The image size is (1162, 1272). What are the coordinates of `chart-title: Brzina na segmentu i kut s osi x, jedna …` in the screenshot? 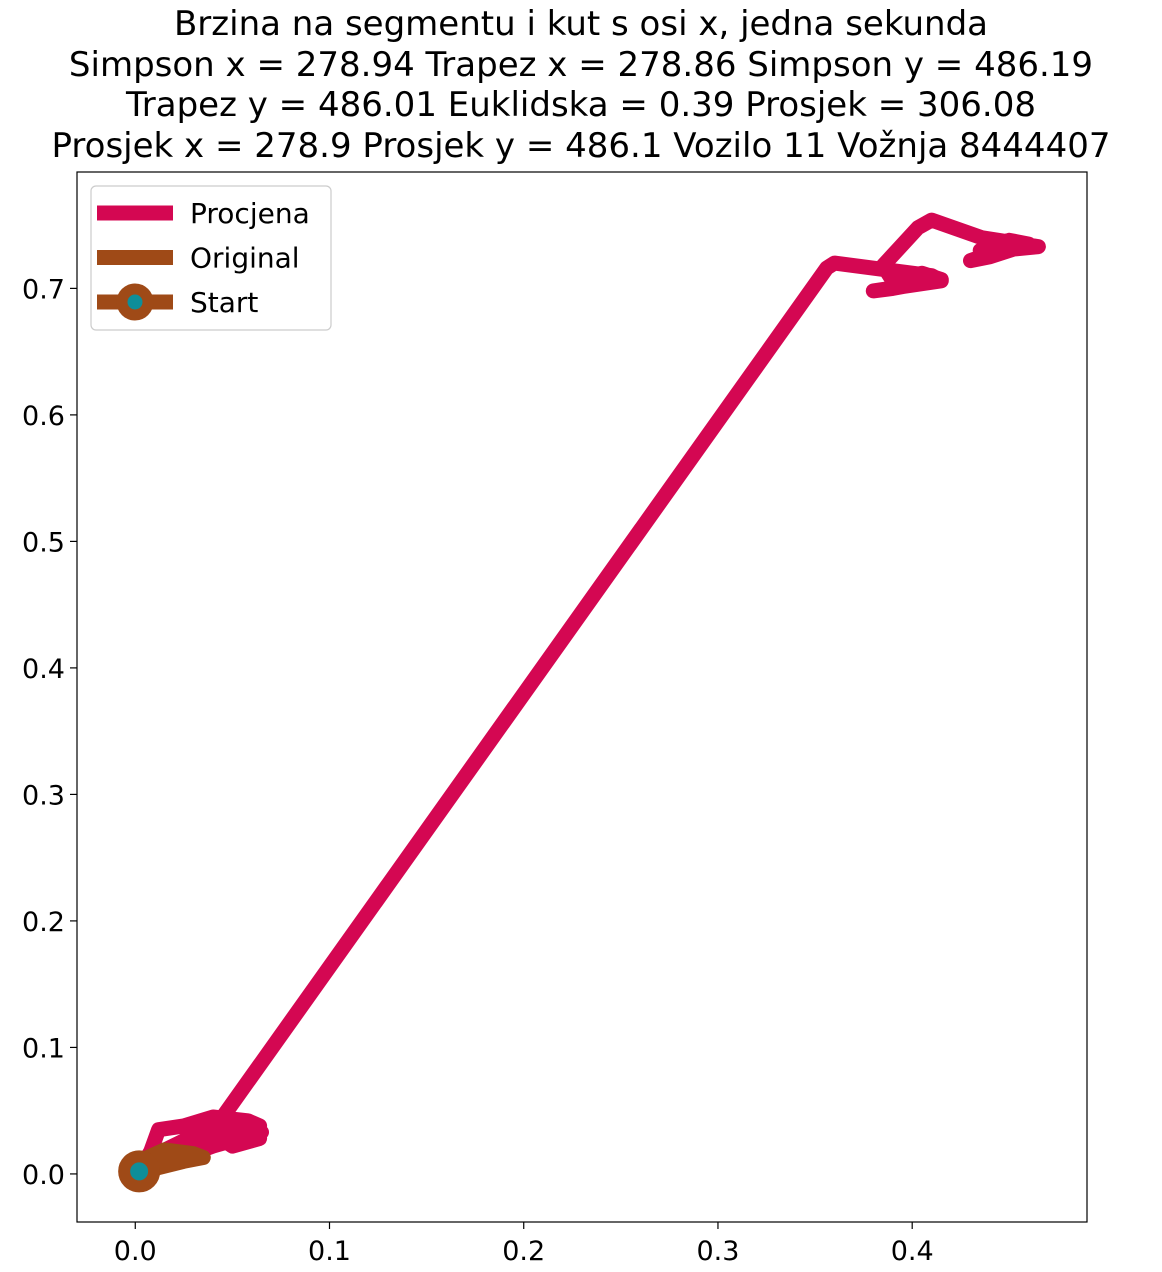 It's located at (581, 85).